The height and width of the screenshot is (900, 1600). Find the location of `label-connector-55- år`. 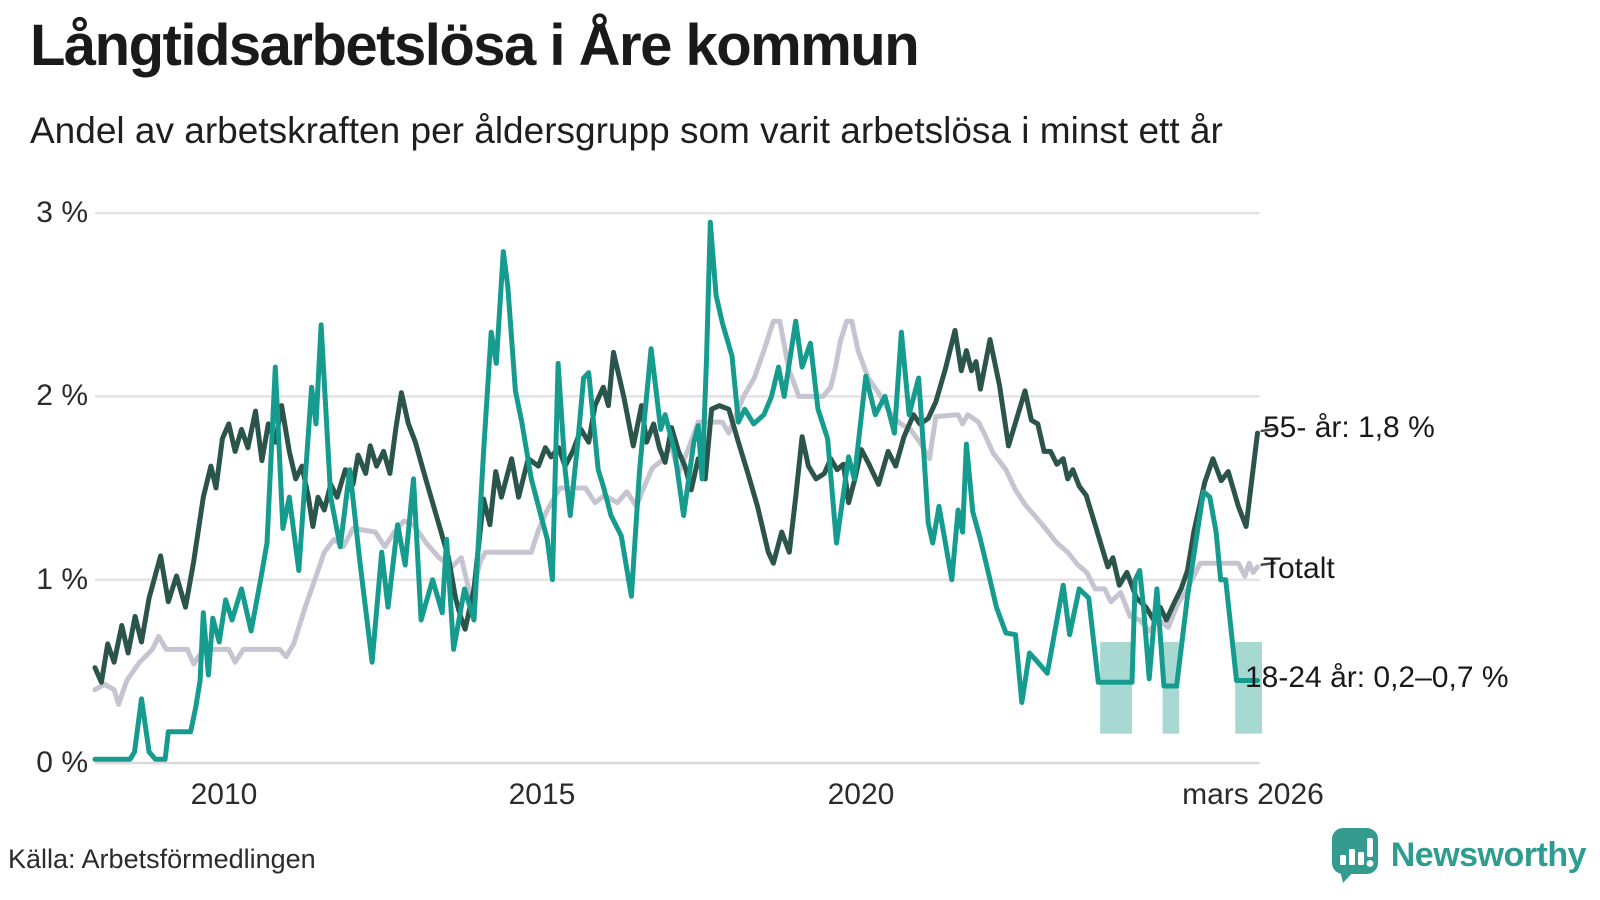

label-connector-55- år is located at coordinates (1268, 430).